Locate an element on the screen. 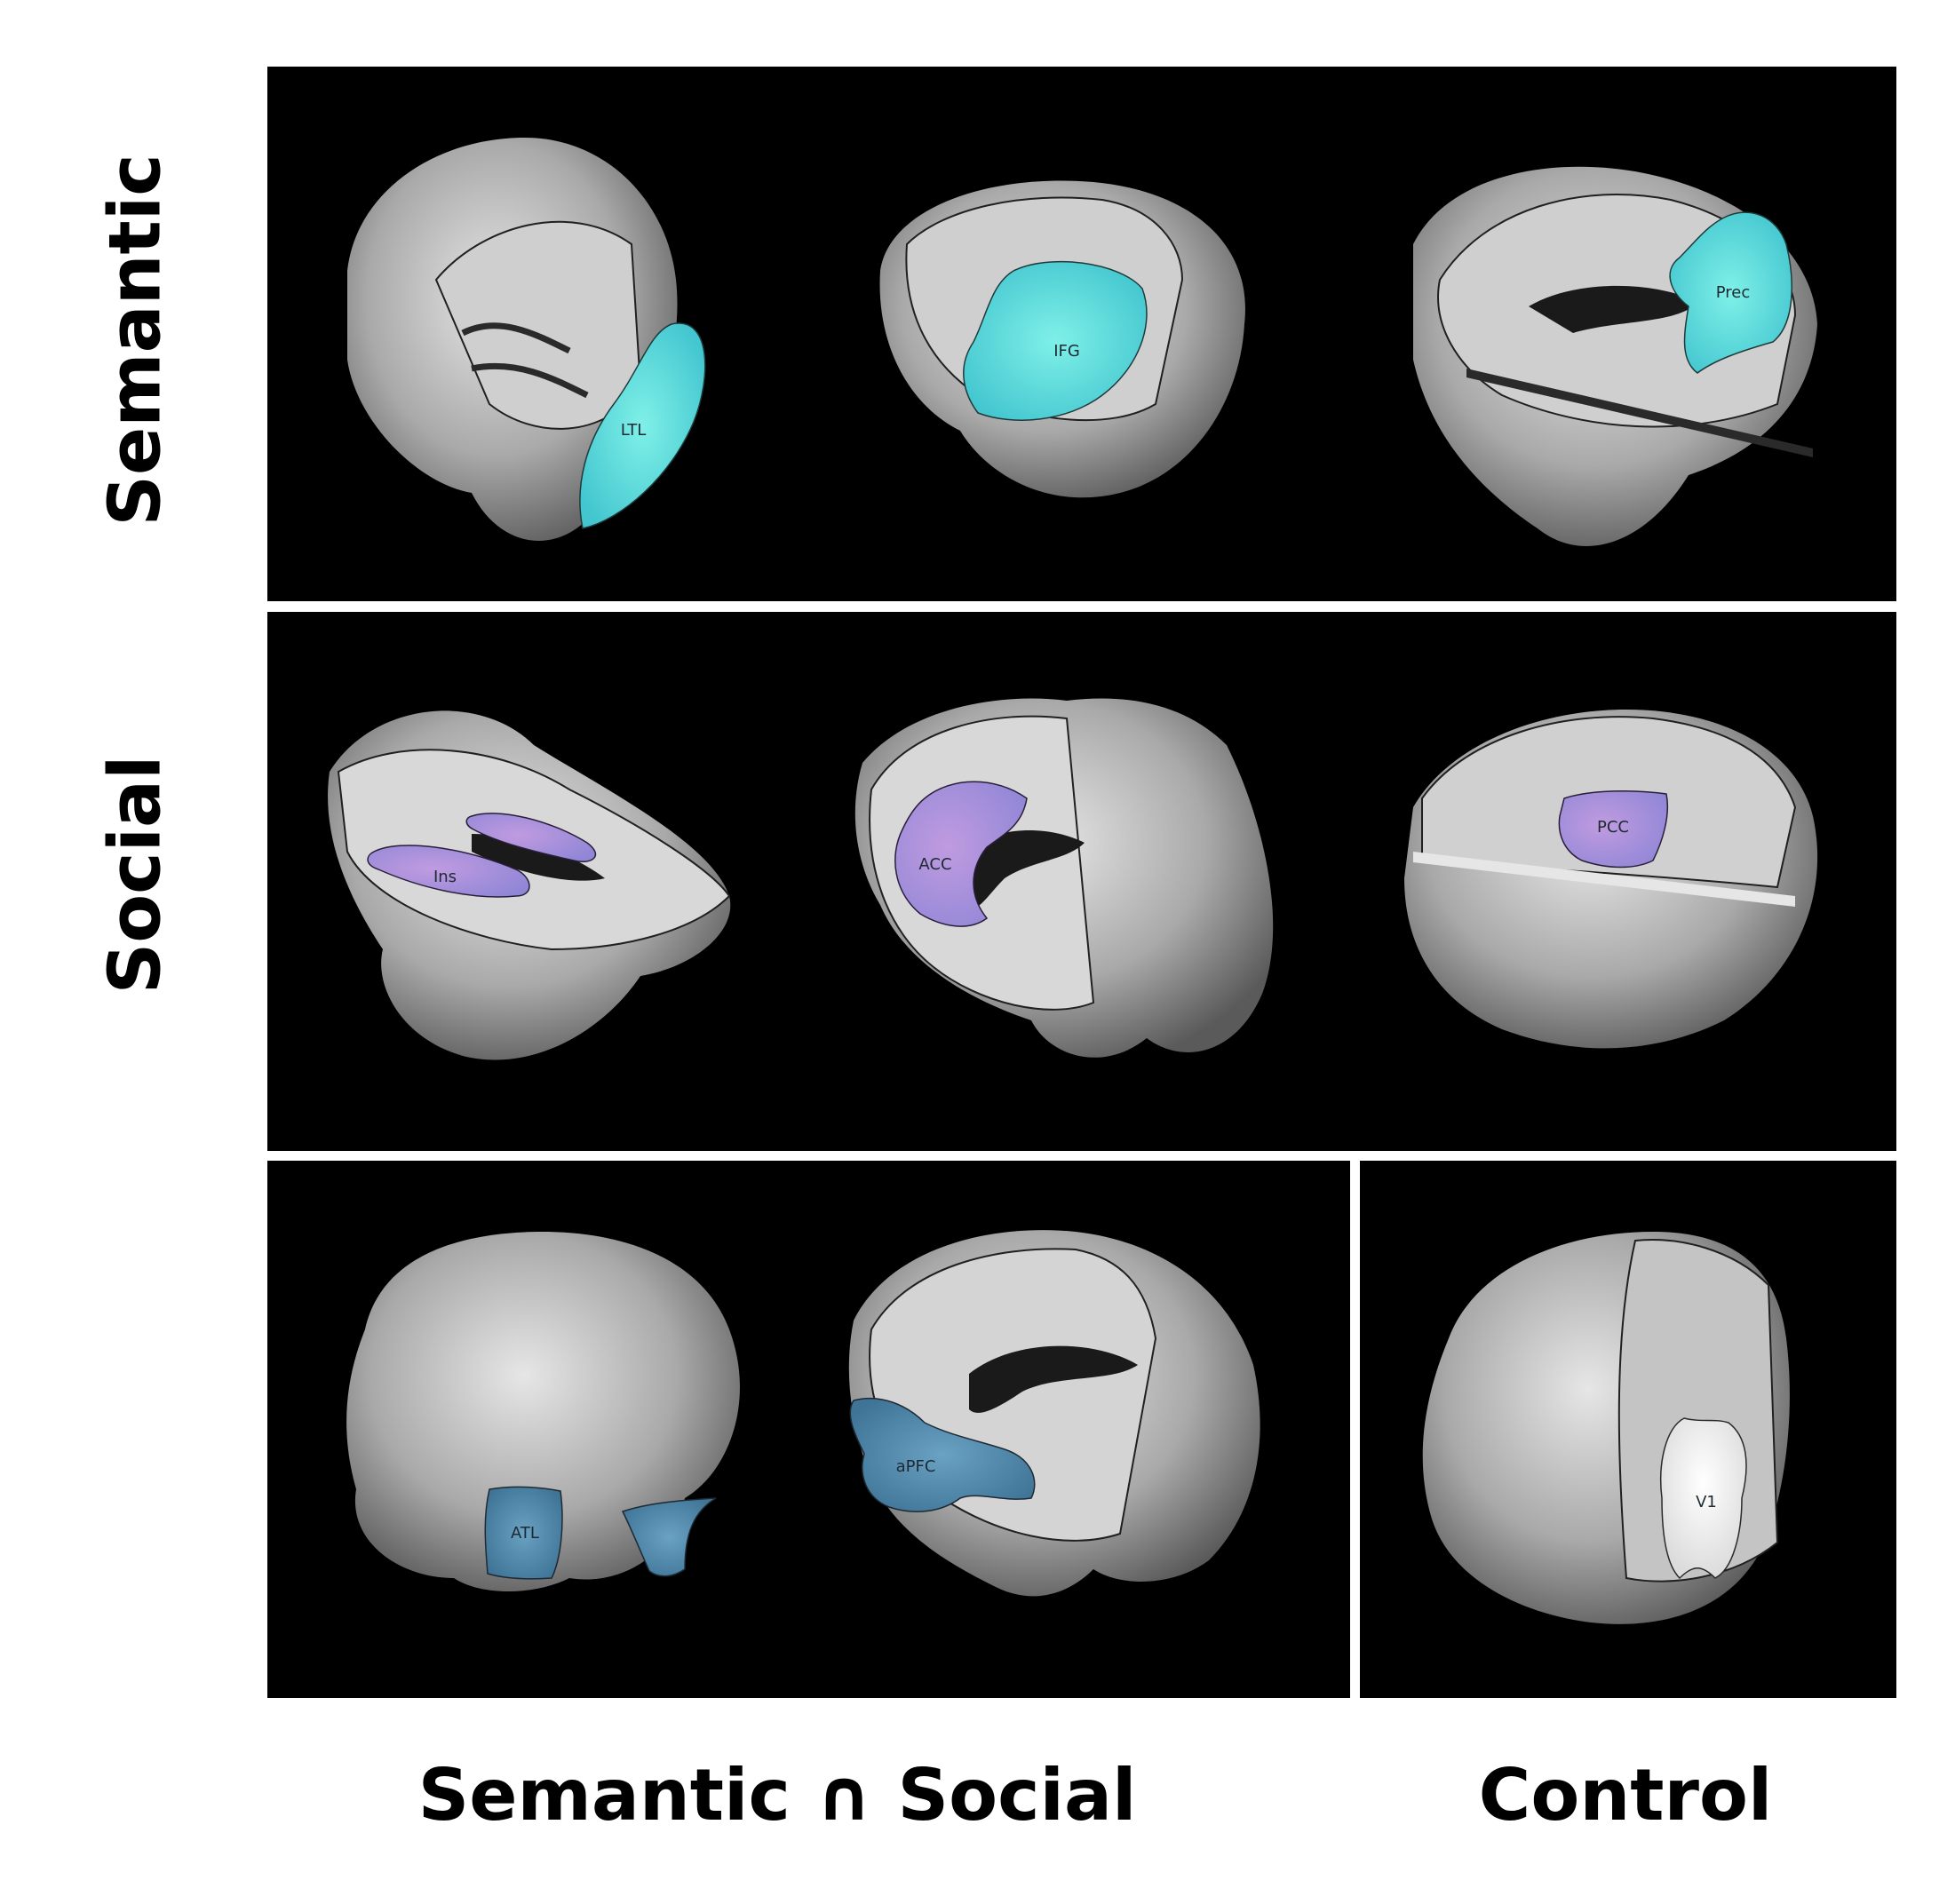 The image size is (1955, 1904). region-label-pcc: PCC is located at coordinates (1613, 827).